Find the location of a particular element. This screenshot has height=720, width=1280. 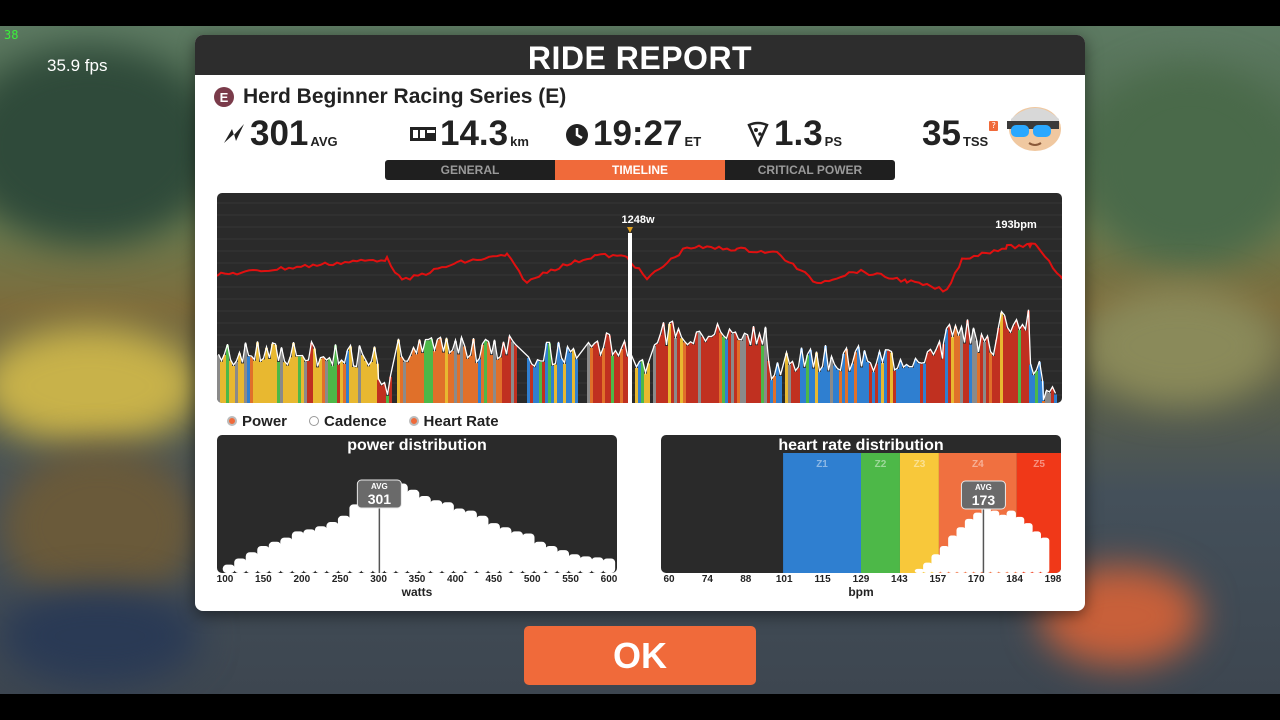

tab-critical-power: CRITICAL POWER is located at coordinates (810, 170).